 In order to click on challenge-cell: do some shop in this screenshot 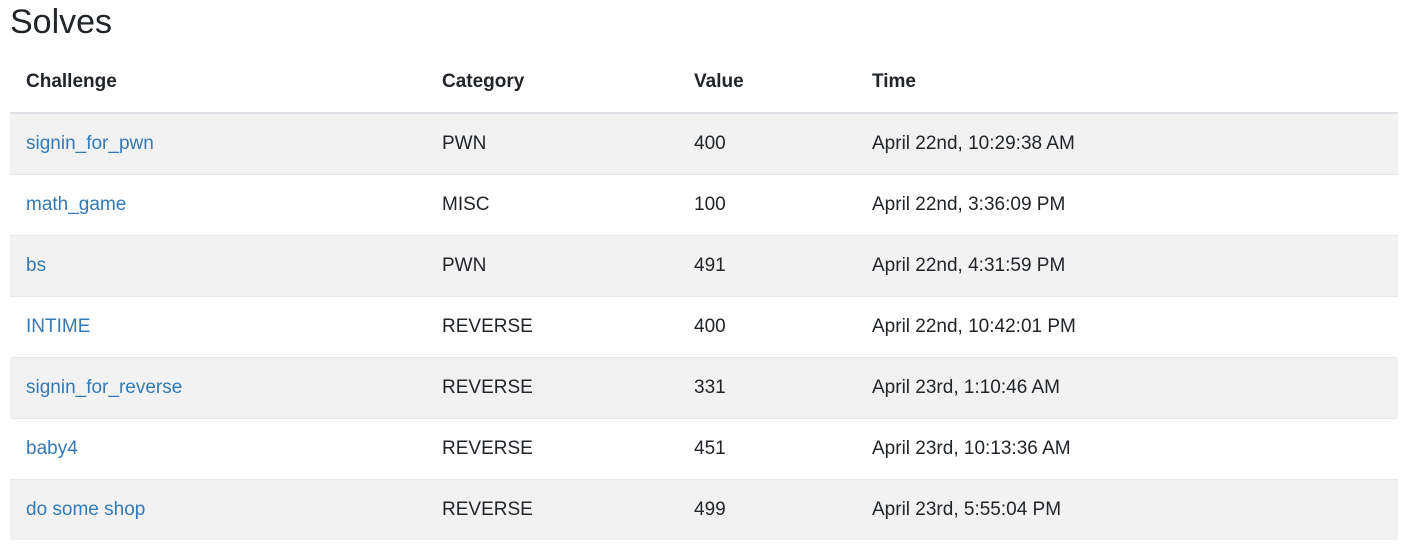, I will do `click(218, 509)`.